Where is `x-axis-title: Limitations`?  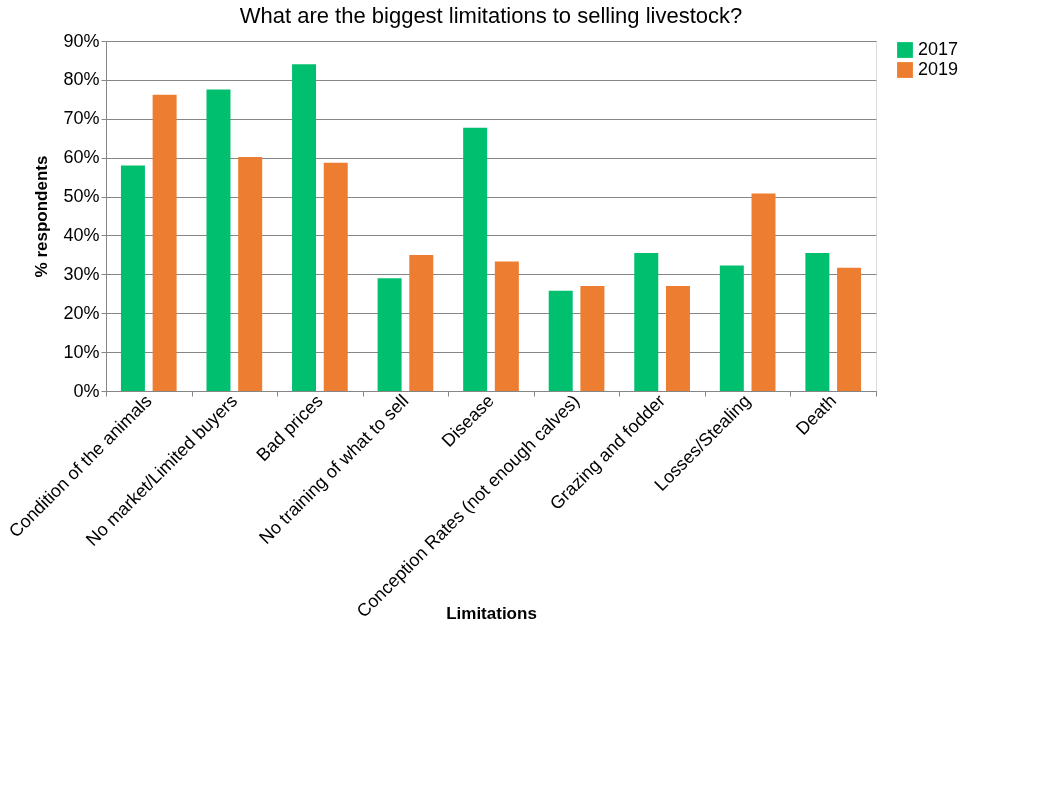
x-axis-title: Limitations is located at coordinates (491, 613).